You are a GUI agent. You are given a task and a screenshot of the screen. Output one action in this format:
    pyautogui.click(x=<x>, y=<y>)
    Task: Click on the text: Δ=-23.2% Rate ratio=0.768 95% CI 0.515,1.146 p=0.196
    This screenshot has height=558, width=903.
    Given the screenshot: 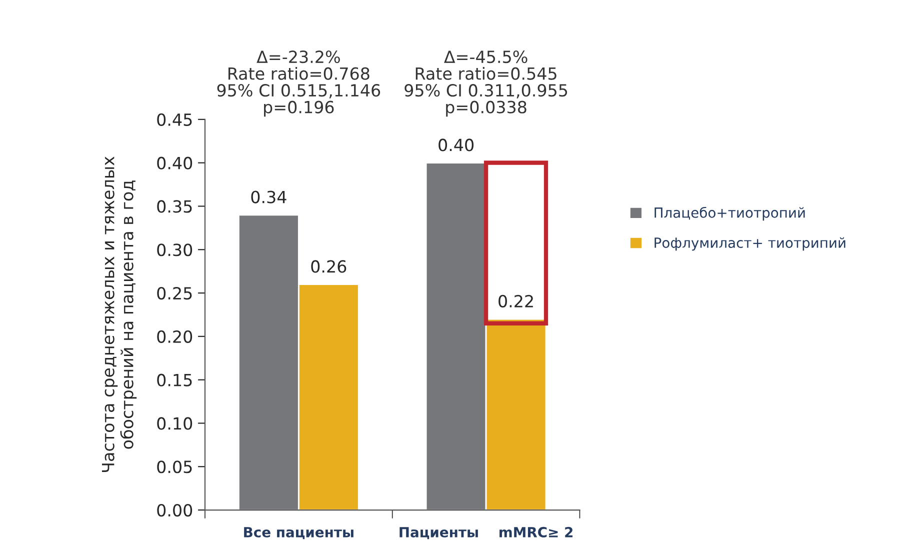 What is the action you would take?
    pyautogui.click(x=298, y=83)
    